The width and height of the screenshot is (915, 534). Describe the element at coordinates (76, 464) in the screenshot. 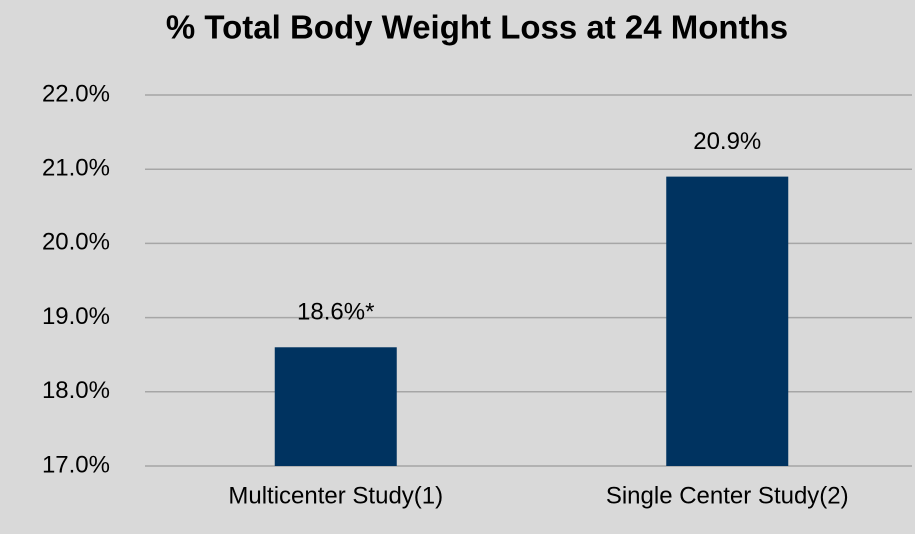

I see `y-tick-label: 17.0%` at that location.